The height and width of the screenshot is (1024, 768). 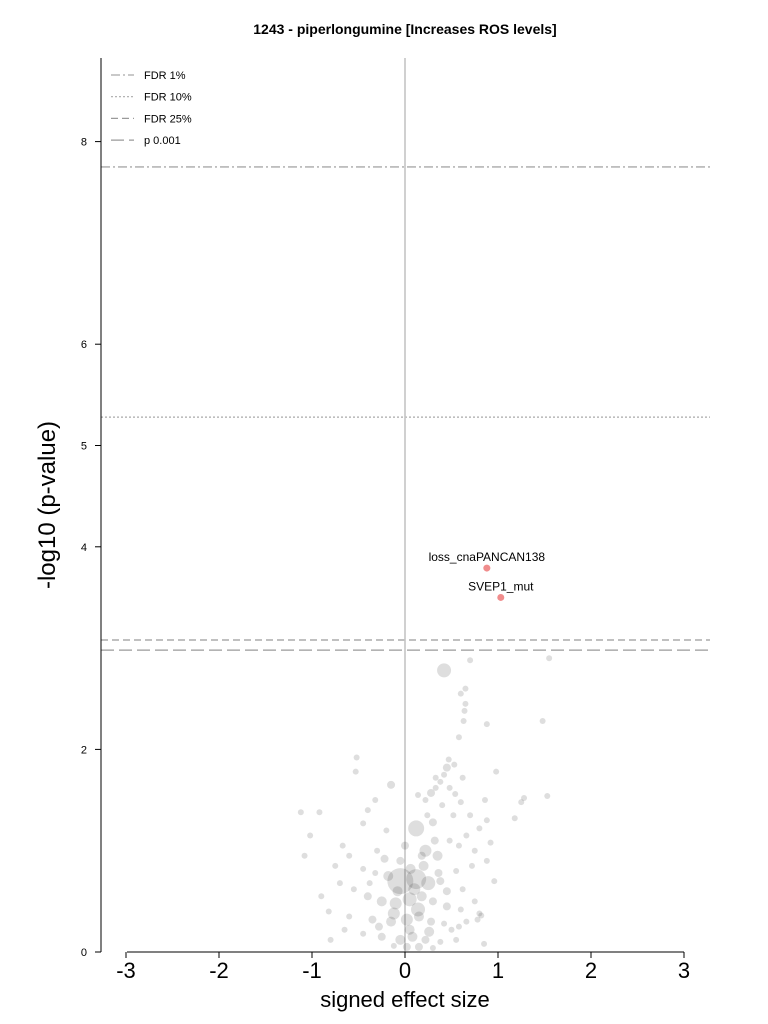 I want to click on legend: FDR 1% FDR 10% FDR 25% p 0.001, so click(x=151, y=108).